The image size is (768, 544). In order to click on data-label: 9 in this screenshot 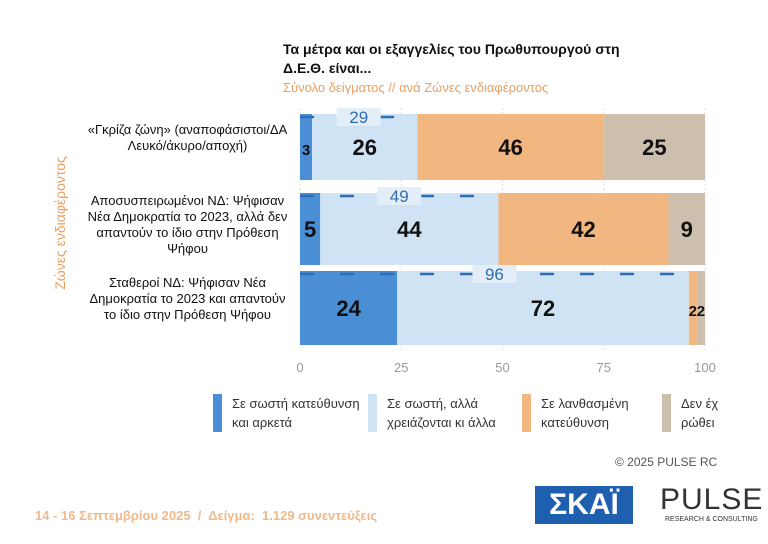, I will do `click(687, 229)`.